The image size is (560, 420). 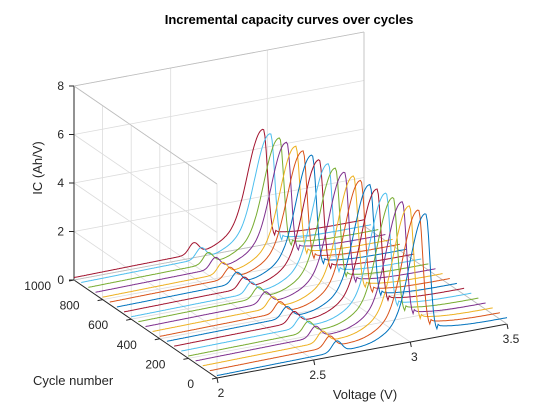 I want to click on chart-title: Incremental capacity curves over cycles, so click(x=289, y=19).